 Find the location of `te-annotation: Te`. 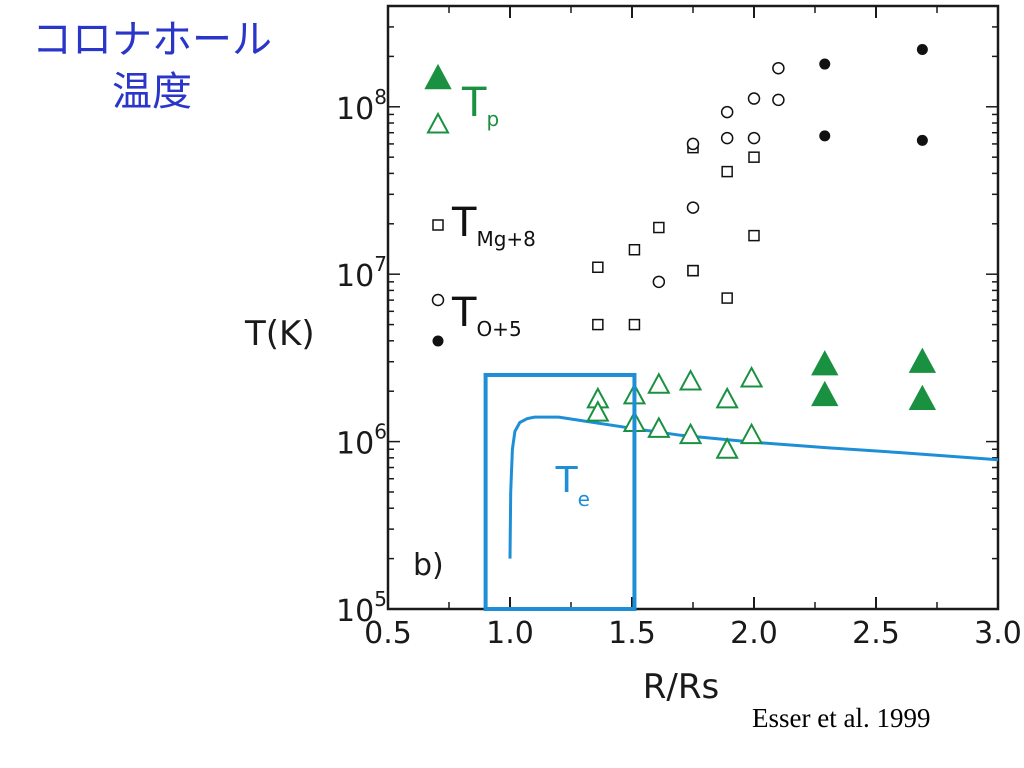

te-annotation: Te is located at coordinates (572, 485).